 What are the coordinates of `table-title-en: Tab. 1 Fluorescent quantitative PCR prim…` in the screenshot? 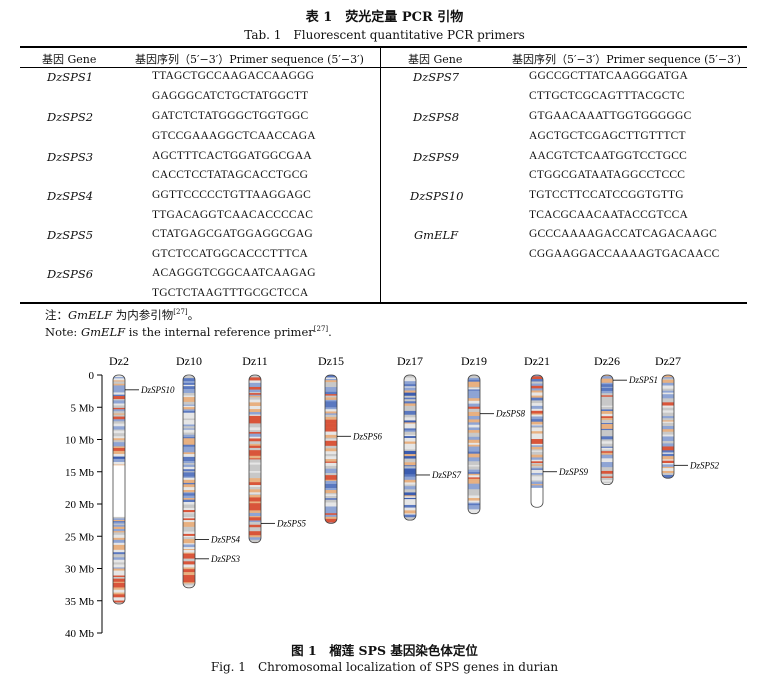 It's located at (384, 35).